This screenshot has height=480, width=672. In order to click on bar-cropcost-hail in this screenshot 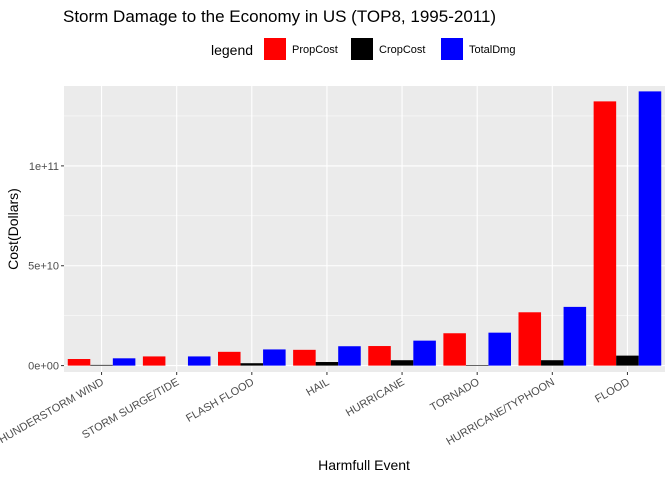, I will do `click(327, 364)`.